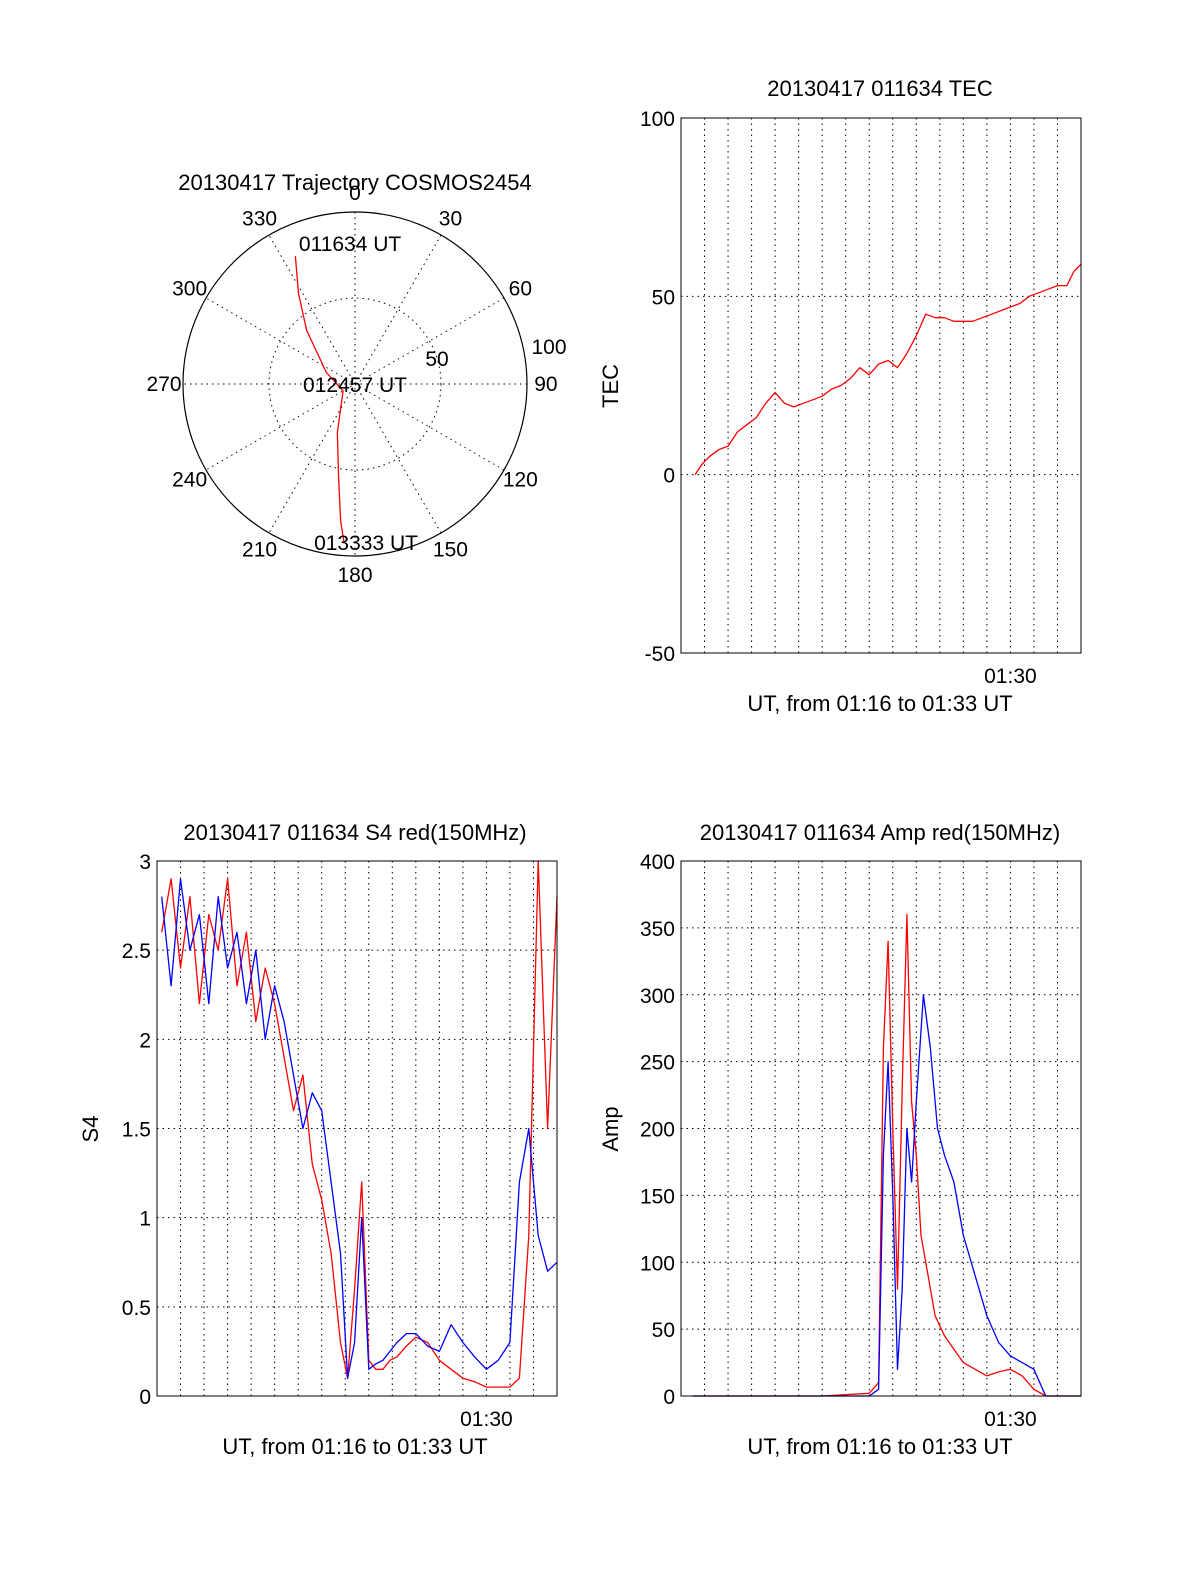 The width and height of the screenshot is (1200, 1575). I want to click on y-axis-label: Amp, so click(610, 1128).